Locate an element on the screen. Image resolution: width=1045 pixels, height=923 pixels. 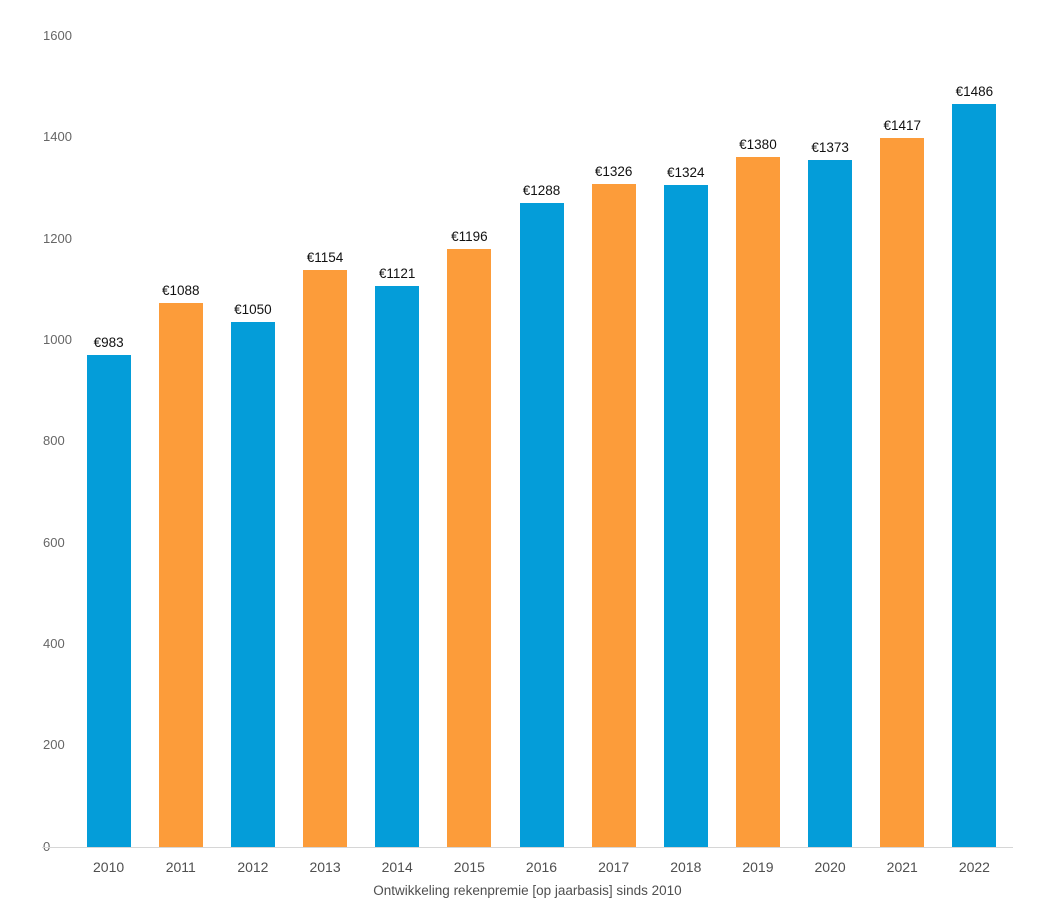
x-tick-label: 2022 is located at coordinates (974, 867).